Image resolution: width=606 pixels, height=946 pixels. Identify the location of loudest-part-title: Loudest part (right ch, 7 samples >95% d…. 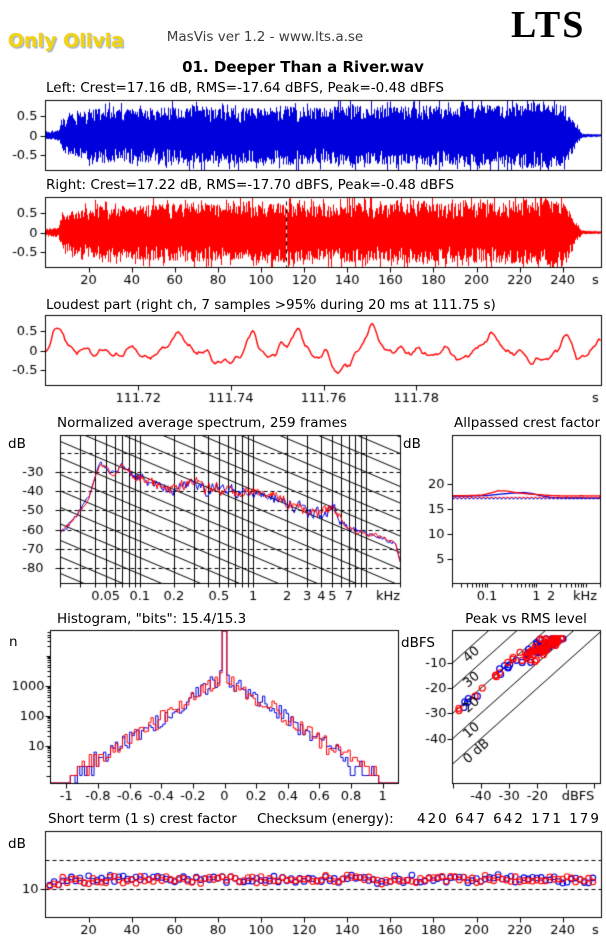
(271, 305).